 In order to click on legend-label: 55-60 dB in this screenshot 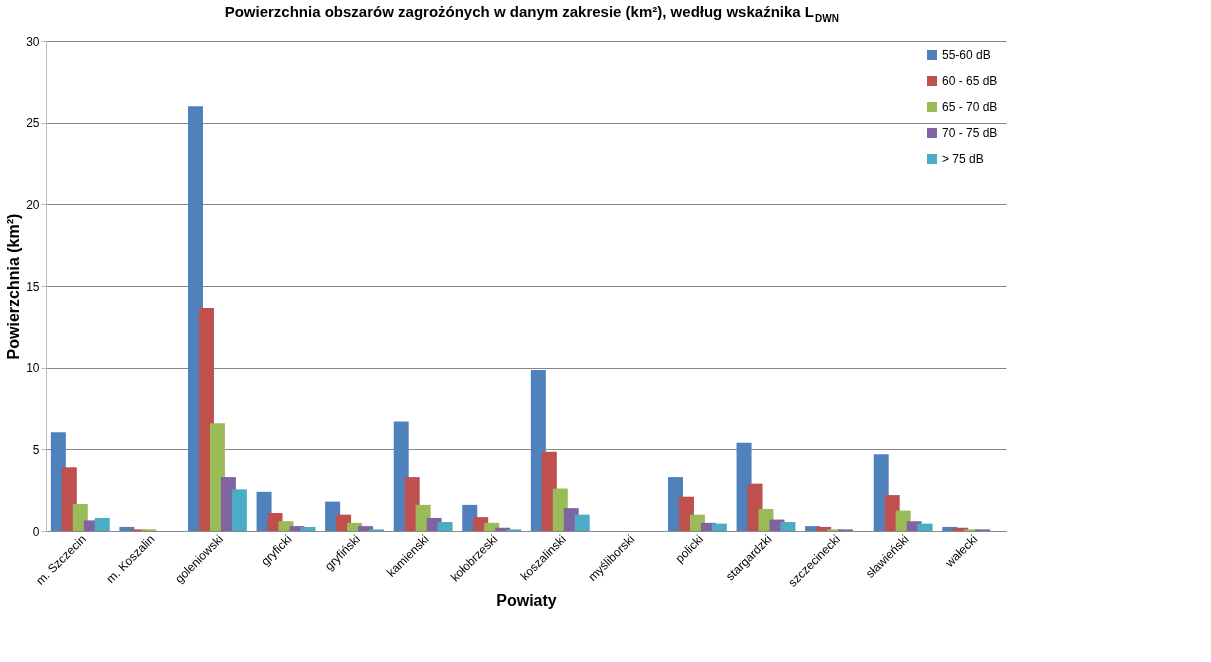, I will do `click(966, 55)`.